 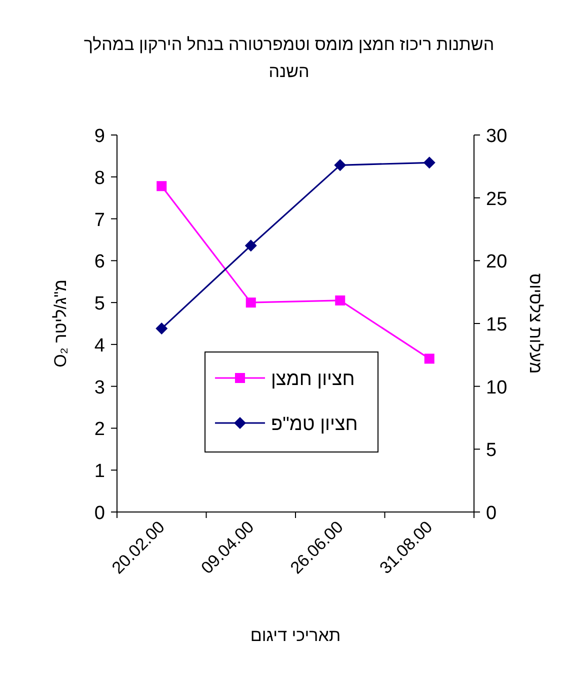 I want to click on title: השתנות ריכוז חמצן מומס וטמפרטורה בנחל הירקון במהלך השנה, so click(x=289, y=58).